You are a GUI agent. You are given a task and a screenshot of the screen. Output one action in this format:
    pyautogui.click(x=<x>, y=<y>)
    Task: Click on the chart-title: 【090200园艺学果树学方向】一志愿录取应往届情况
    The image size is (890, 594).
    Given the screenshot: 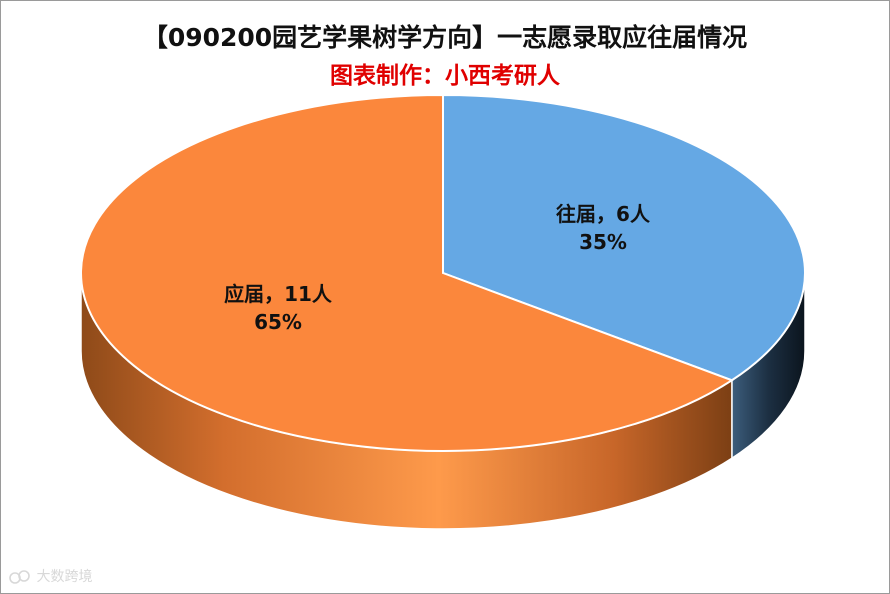 What is the action you would take?
    pyautogui.click(x=445, y=37)
    